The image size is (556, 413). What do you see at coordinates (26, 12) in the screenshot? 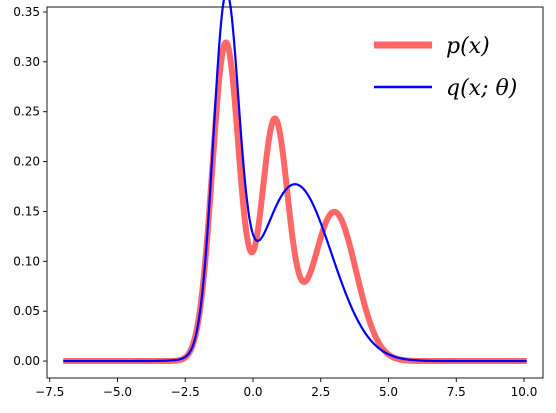
I see `y-tick-label: 0.35` at bounding box center [26, 12].